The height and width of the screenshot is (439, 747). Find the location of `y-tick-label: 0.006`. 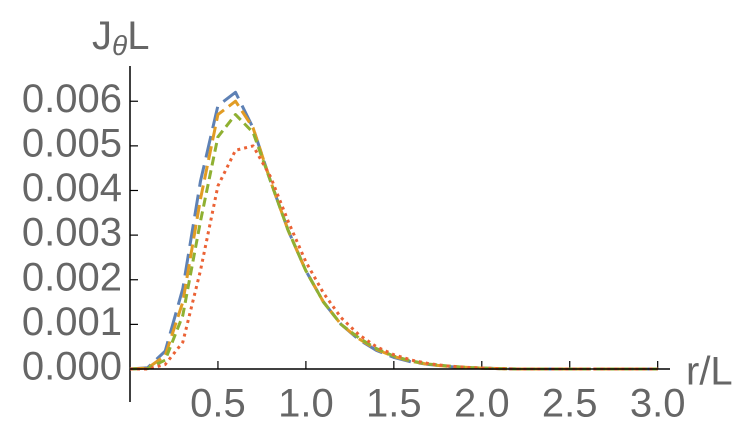

y-tick-label: 0.006 is located at coordinates (72, 99).